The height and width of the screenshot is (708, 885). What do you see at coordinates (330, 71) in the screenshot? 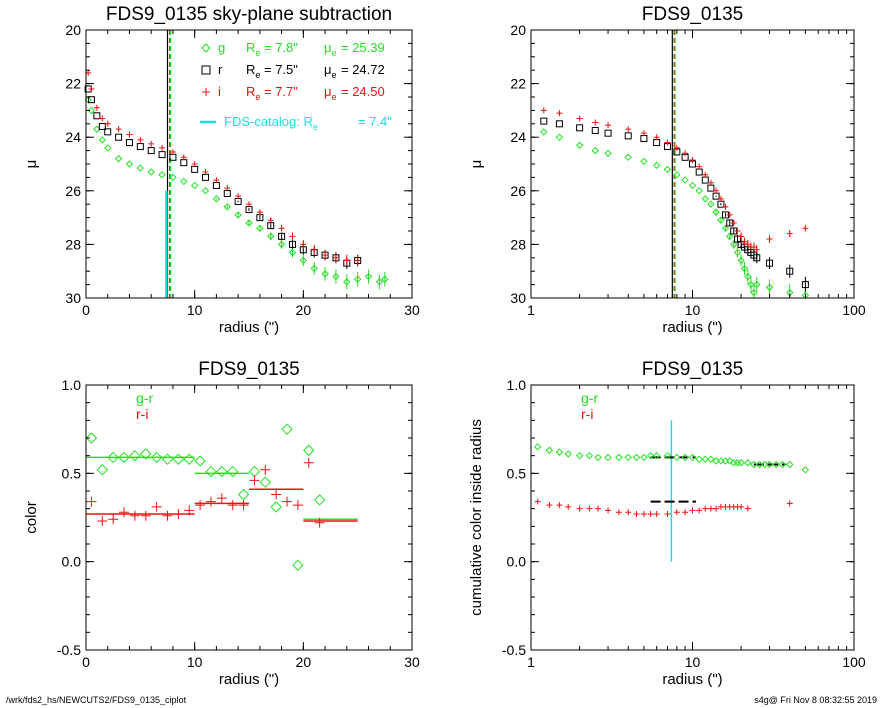
I see `legend-mu-symbol: μe` at bounding box center [330, 71].